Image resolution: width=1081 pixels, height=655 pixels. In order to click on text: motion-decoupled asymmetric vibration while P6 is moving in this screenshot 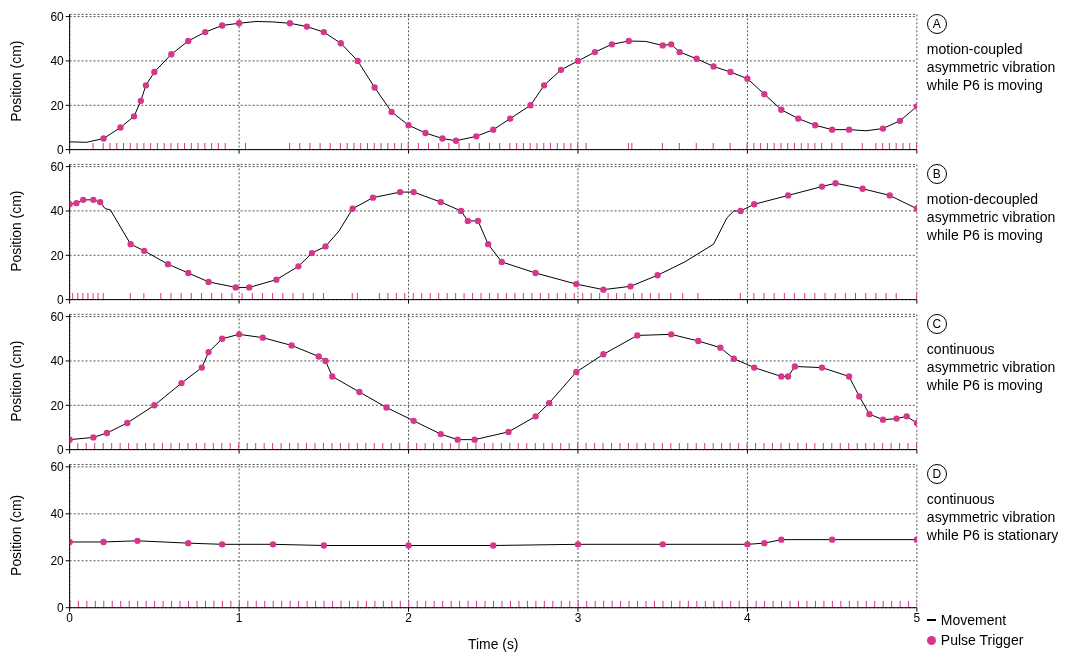, I will do `click(991, 217)`.